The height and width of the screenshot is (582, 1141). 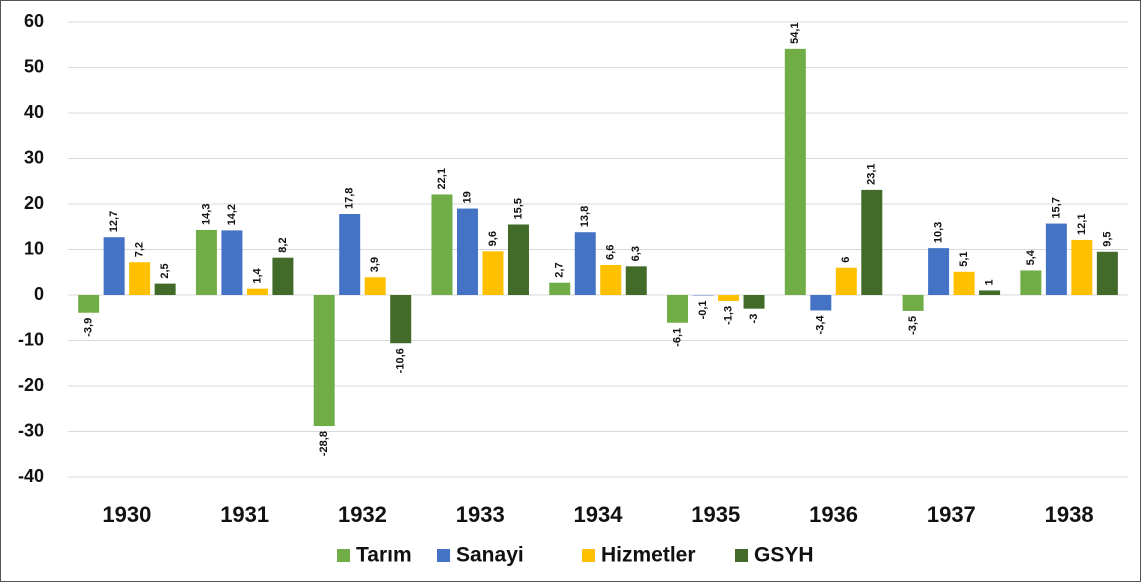 What do you see at coordinates (913, 325) in the screenshot?
I see `data-label: -3,5` at bounding box center [913, 325].